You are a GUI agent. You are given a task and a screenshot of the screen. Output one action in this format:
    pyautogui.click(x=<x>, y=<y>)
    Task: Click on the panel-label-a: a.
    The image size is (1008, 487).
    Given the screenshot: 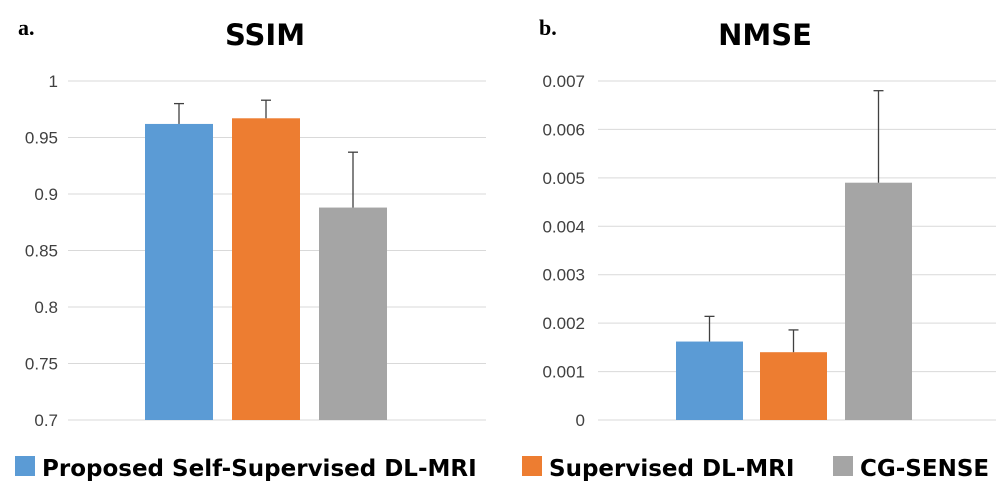 What is the action you would take?
    pyautogui.click(x=26, y=27)
    